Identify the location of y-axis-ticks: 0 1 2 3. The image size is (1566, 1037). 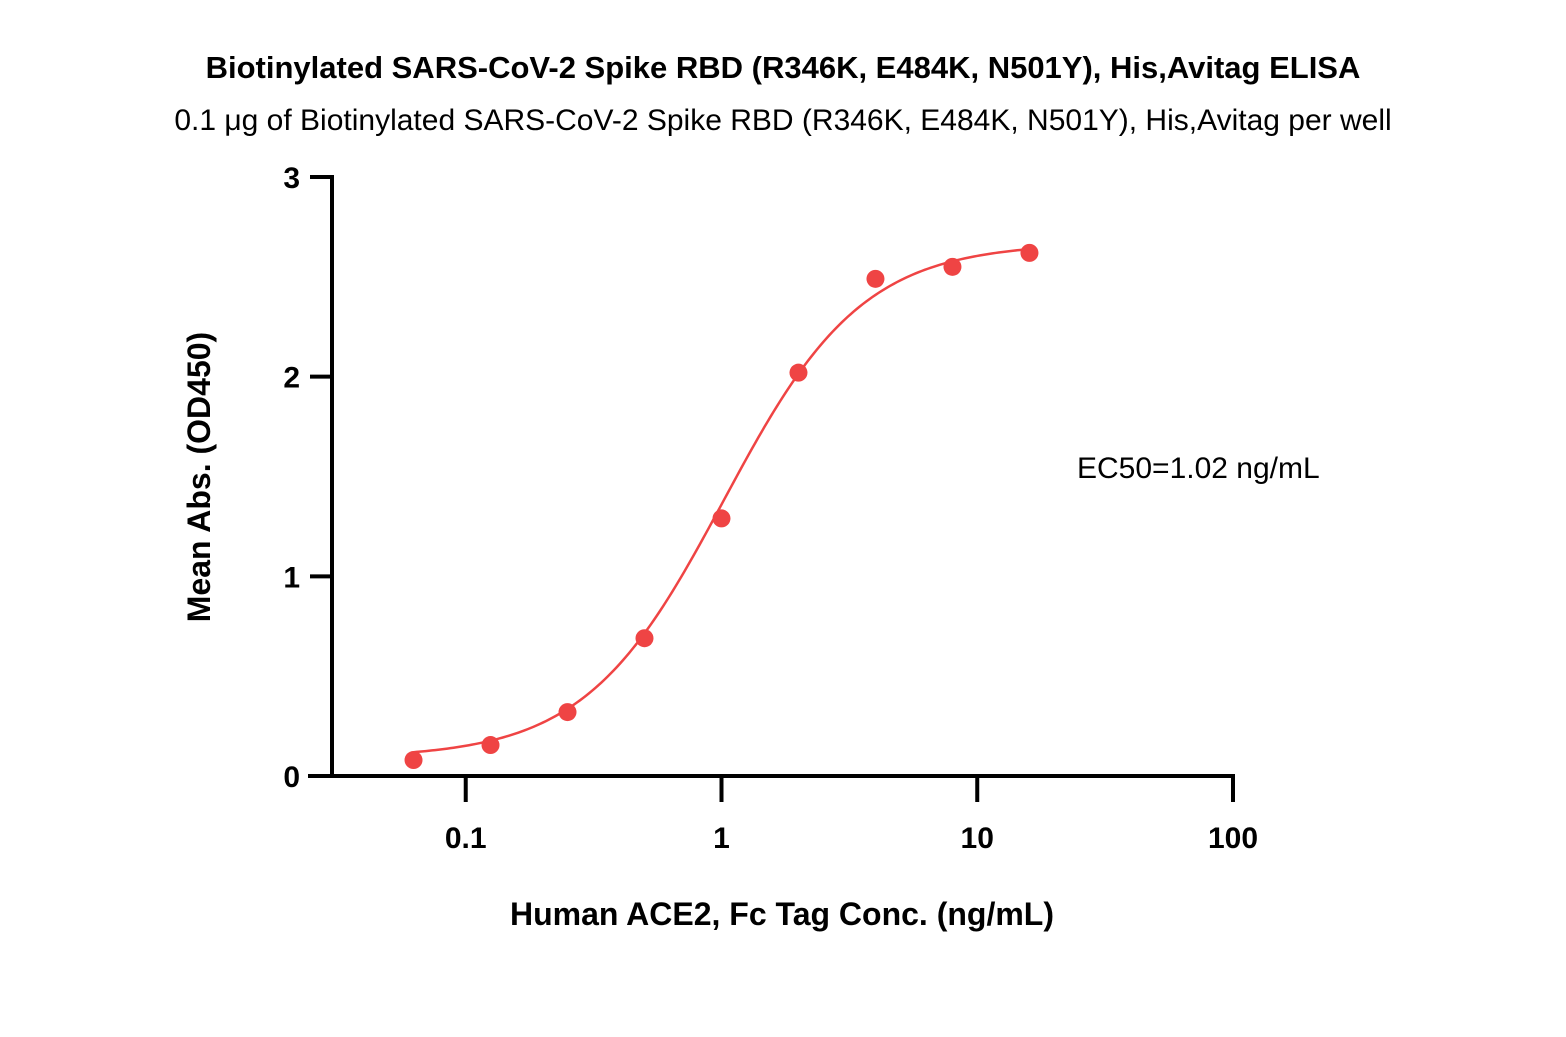
(307, 478).